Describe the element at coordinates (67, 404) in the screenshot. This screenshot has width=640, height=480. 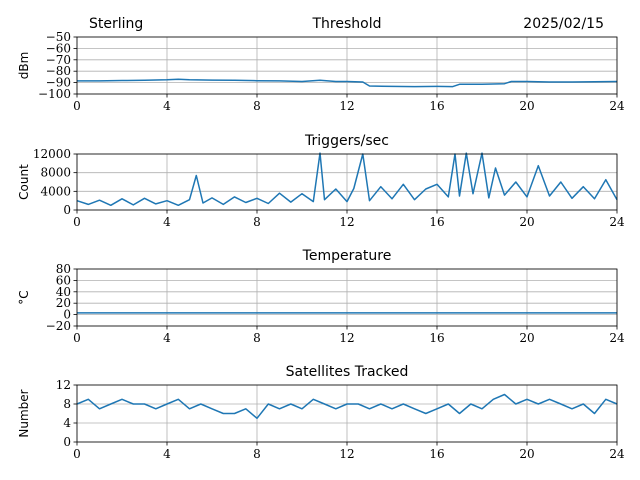
I see `y-tick-label: 8` at that location.